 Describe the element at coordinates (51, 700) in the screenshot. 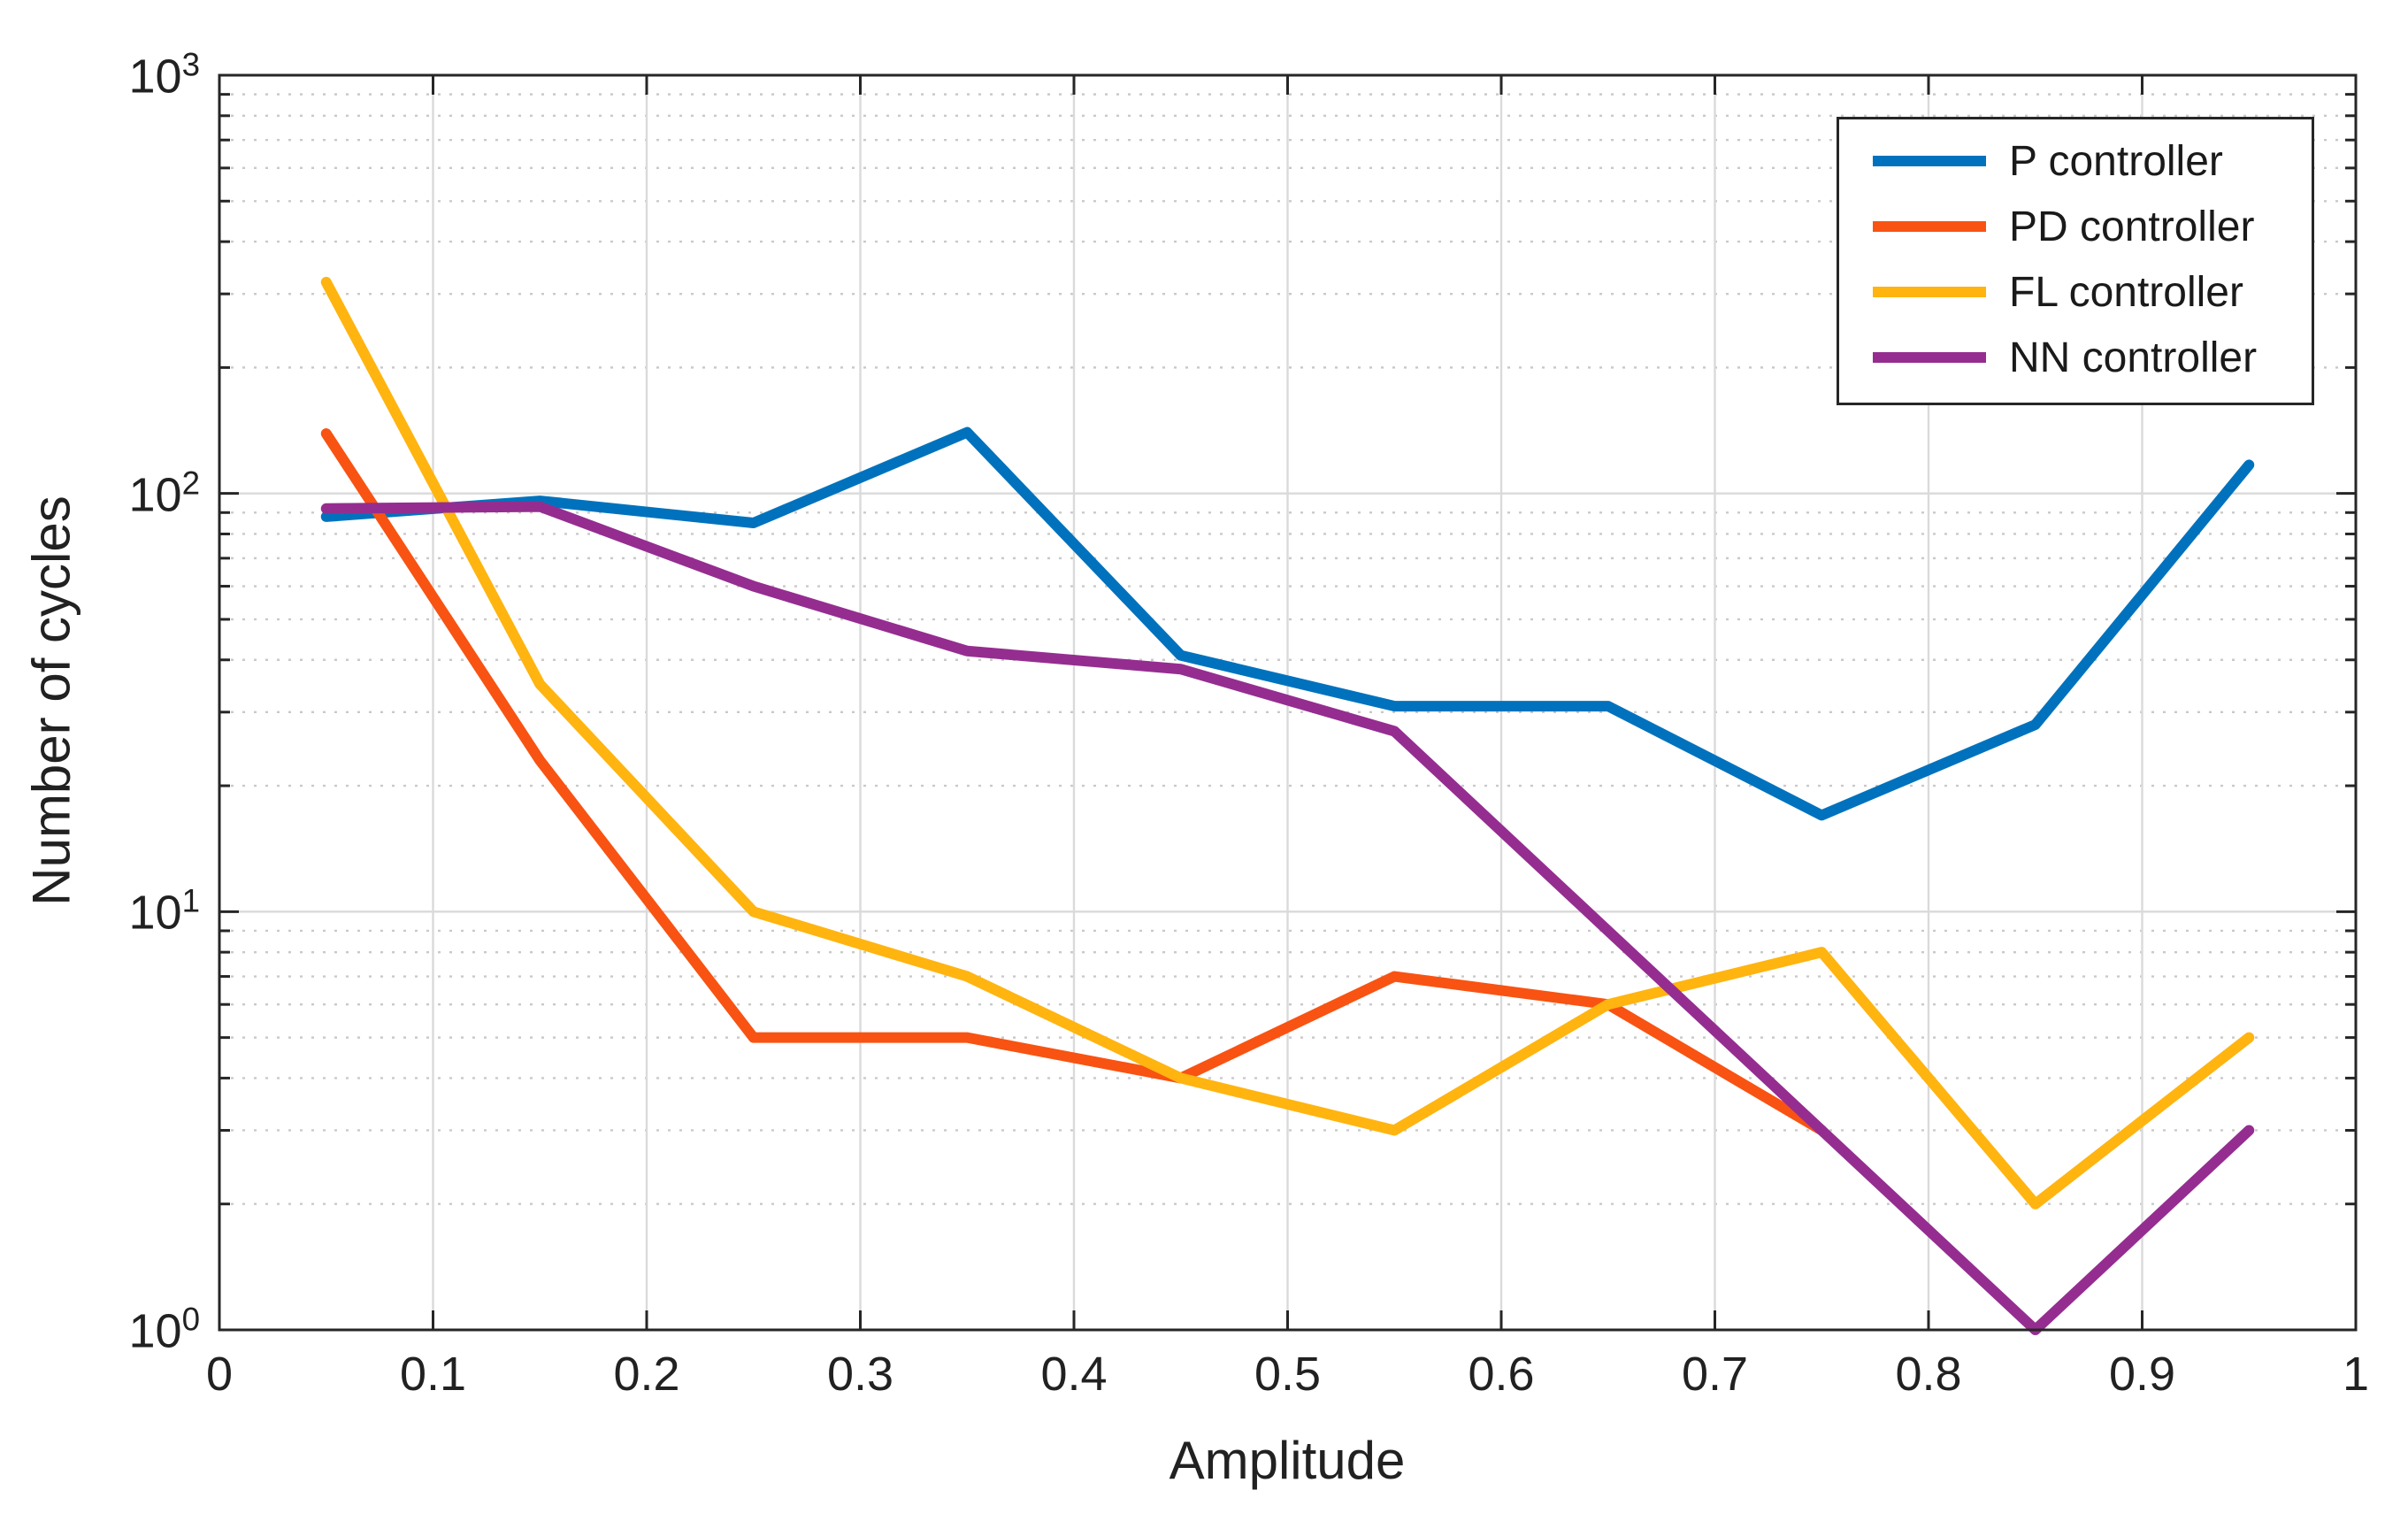

I see `y-axis-label: Number of cycles` at that location.